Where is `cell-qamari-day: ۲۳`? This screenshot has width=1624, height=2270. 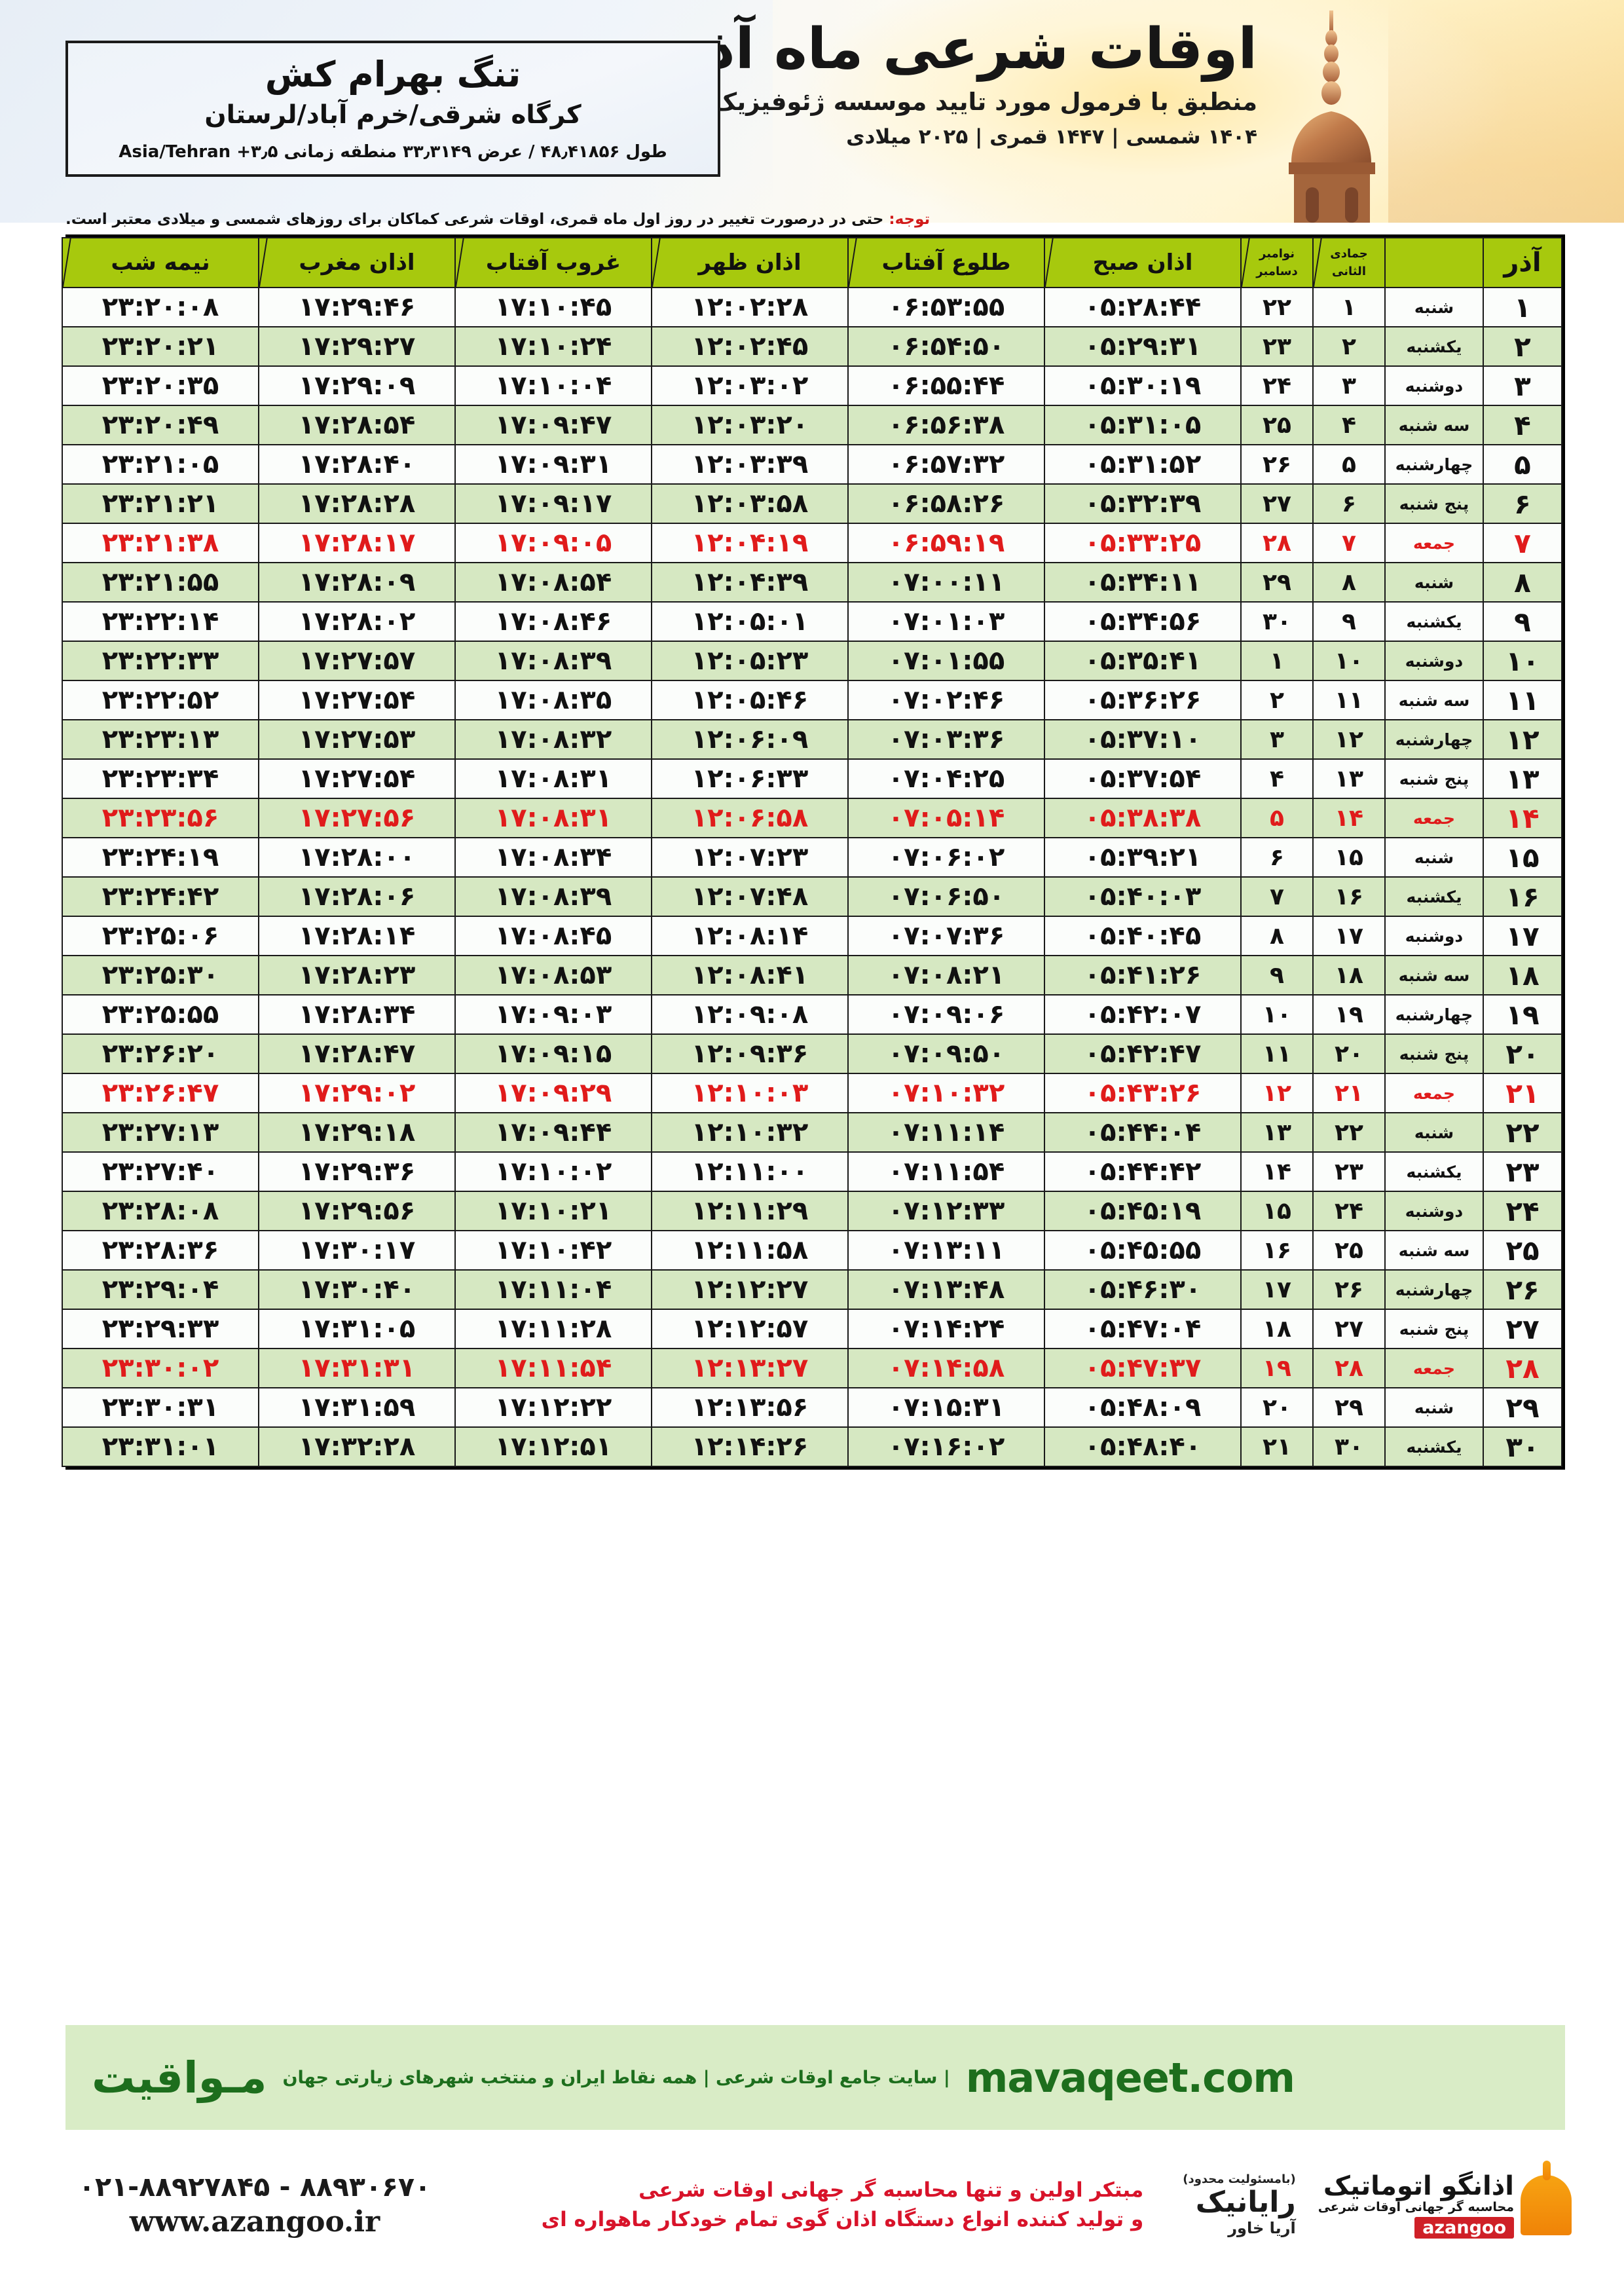
cell-qamari-day: ۲۳ is located at coordinates (1349, 1171).